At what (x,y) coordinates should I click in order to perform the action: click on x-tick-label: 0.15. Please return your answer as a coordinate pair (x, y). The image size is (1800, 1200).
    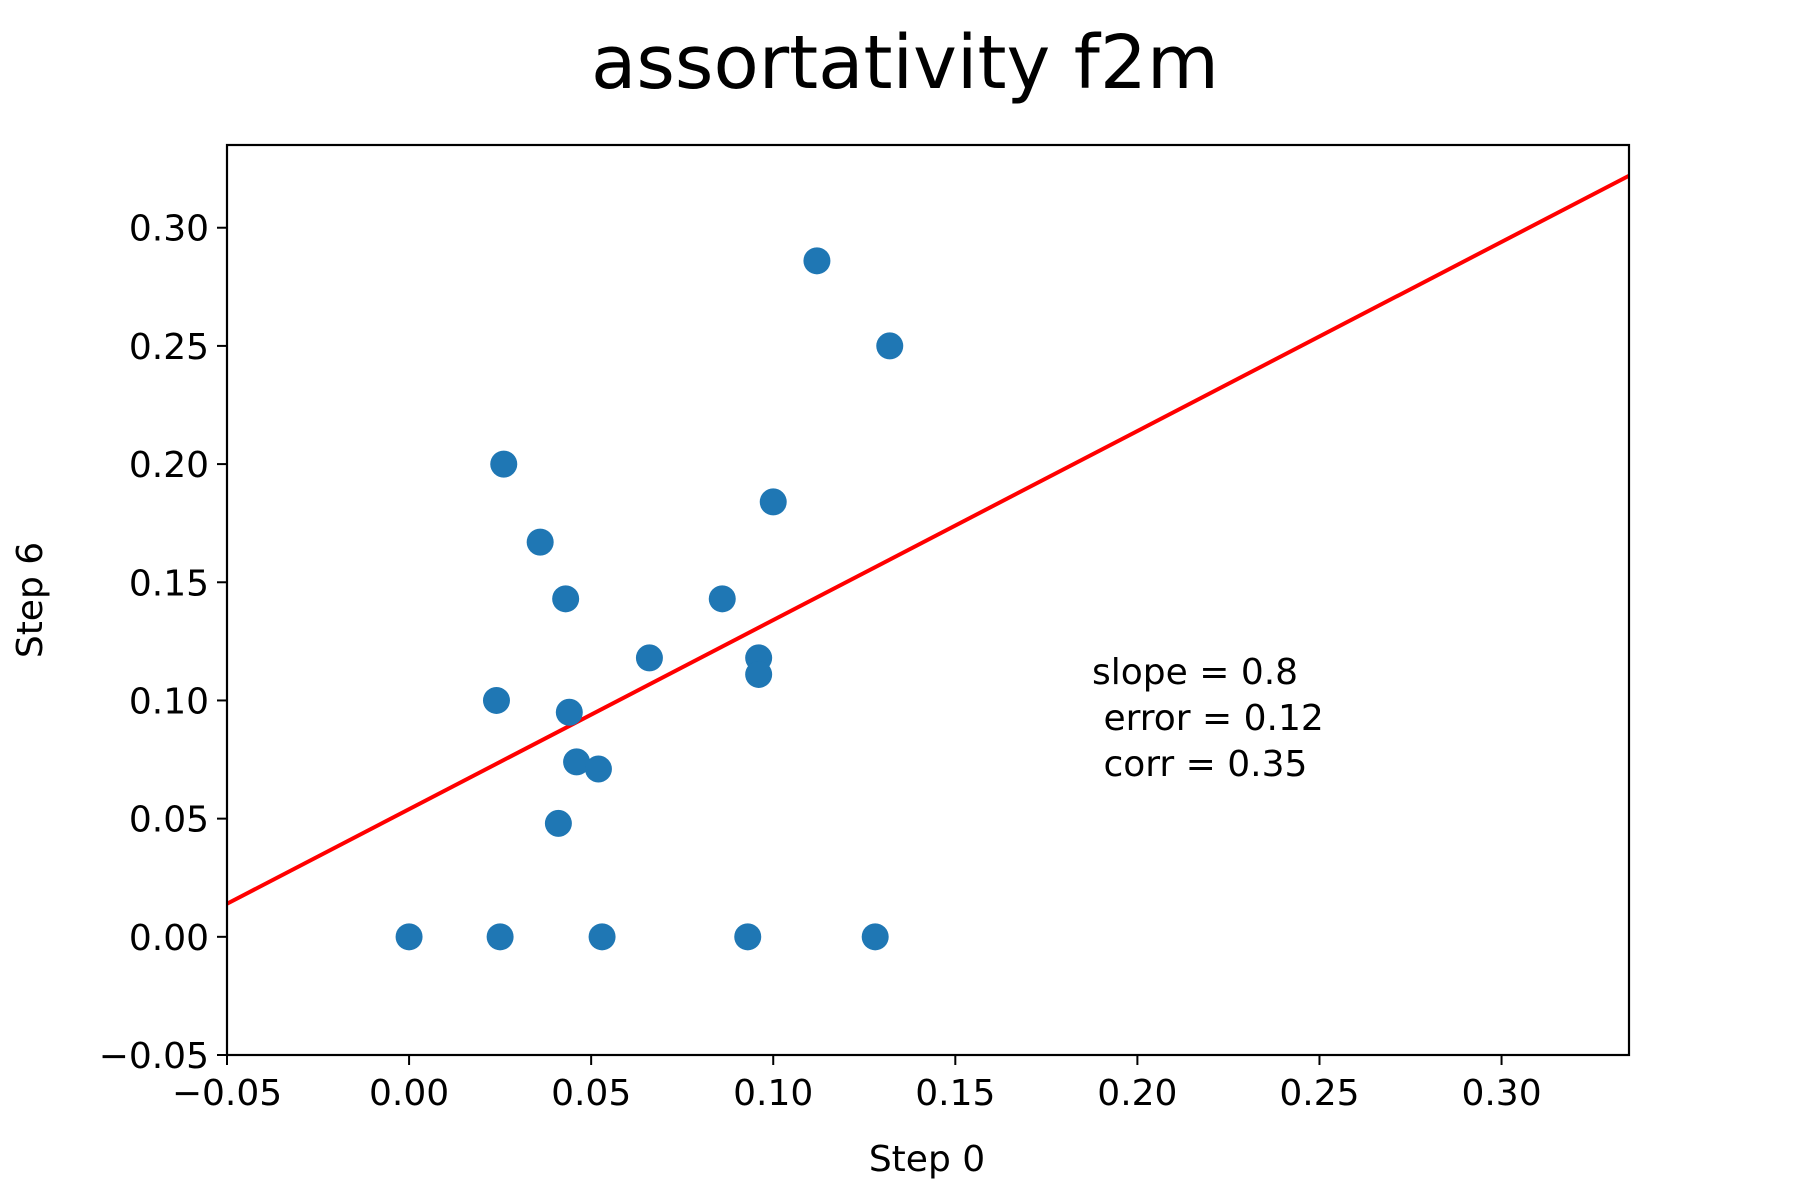
    Looking at the image, I should click on (955, 1093).